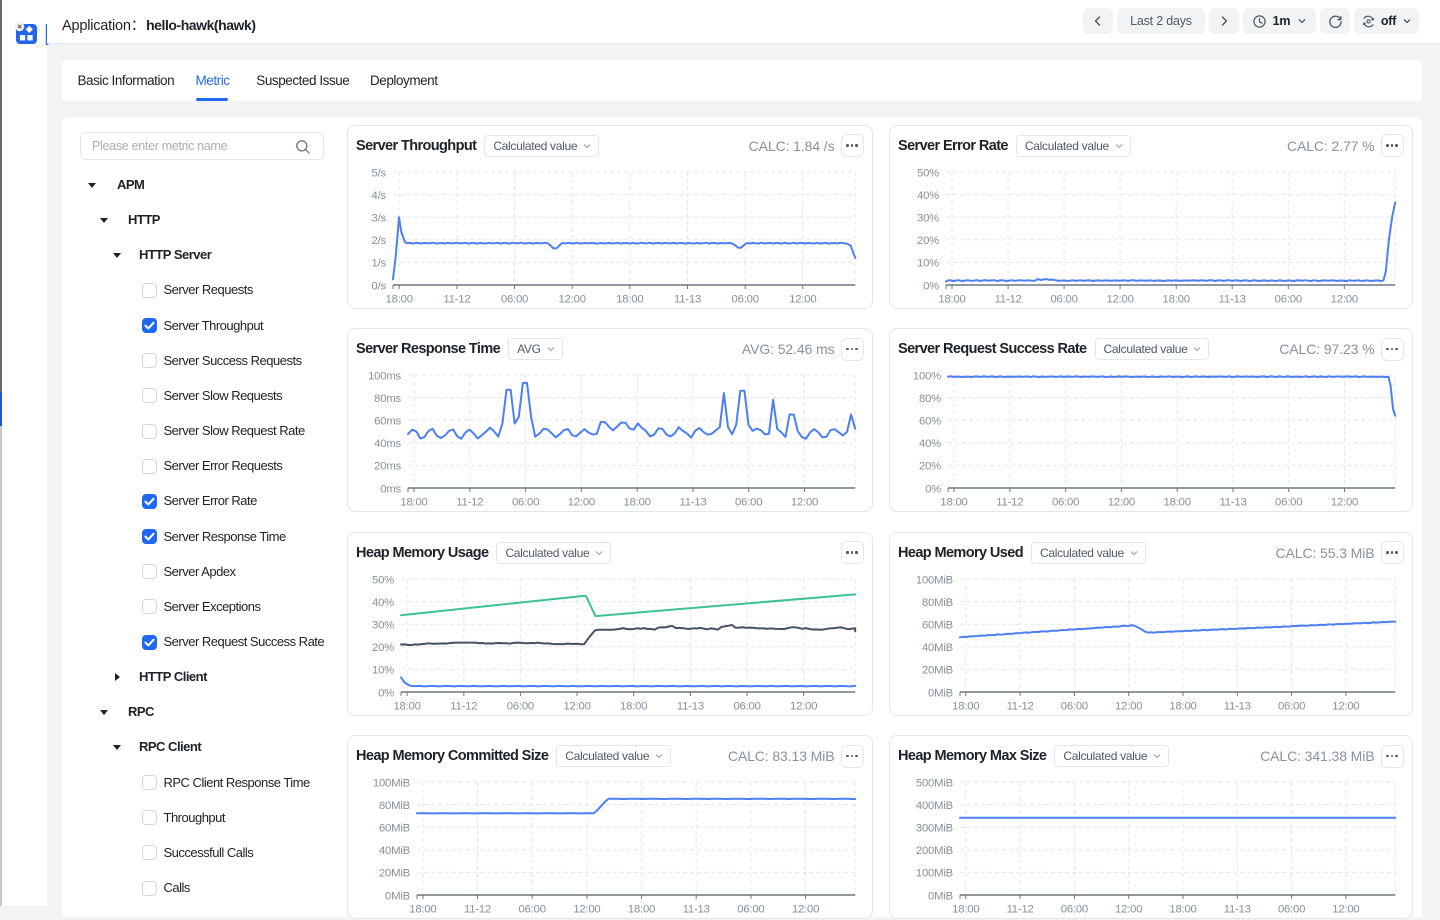 The image size is (1440, 920). I want to click on svg-text: 60%, so click(930, 422).